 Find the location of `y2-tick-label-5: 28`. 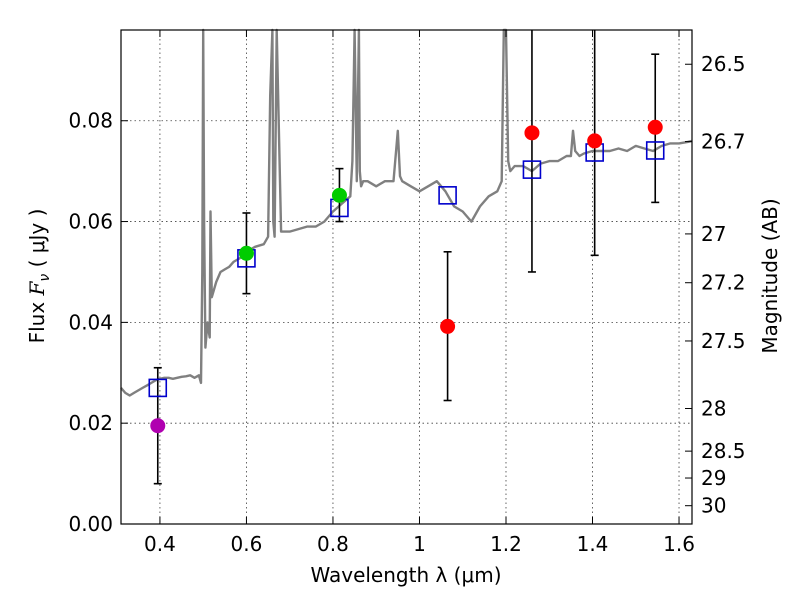

y2-tick-label-5: 28 is located at coordinates (713, 409).